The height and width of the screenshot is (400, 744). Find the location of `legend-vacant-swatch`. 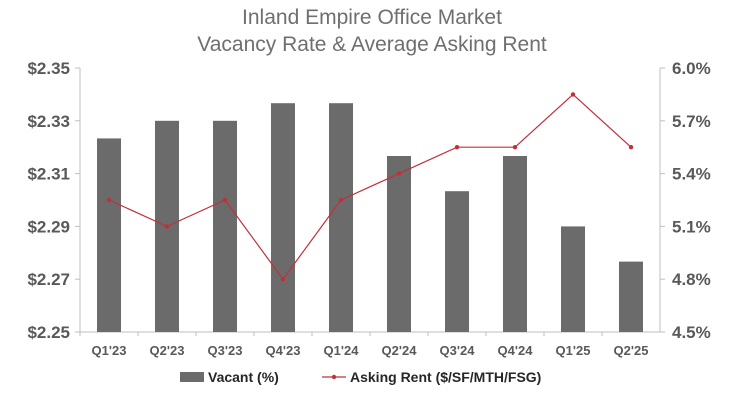

legend-vacant-swatch is located at coordinates (192, 377).